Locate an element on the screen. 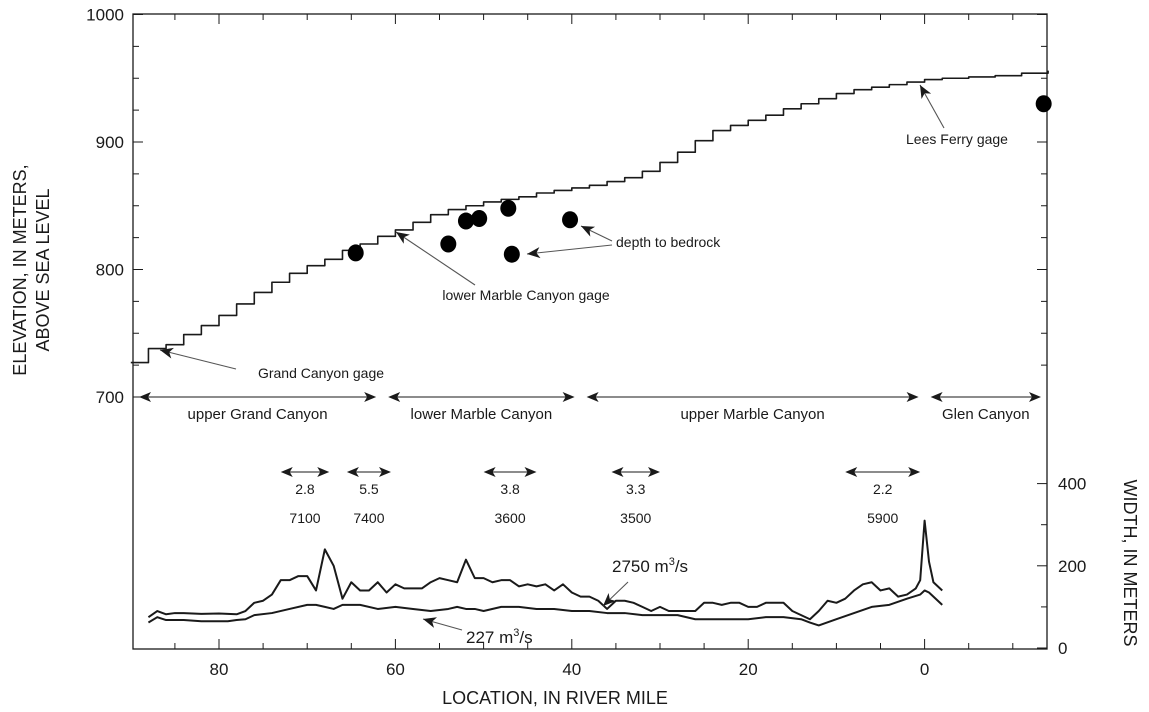 The height and width of the screenshot is (712, 1149). segment-number: 3500 is located at coordinates (635, 518).